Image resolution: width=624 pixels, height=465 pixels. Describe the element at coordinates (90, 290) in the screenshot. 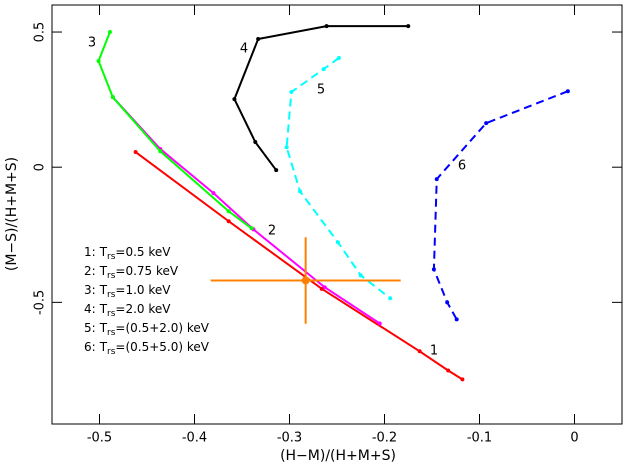

I see `legend-key: 3:` at that location.